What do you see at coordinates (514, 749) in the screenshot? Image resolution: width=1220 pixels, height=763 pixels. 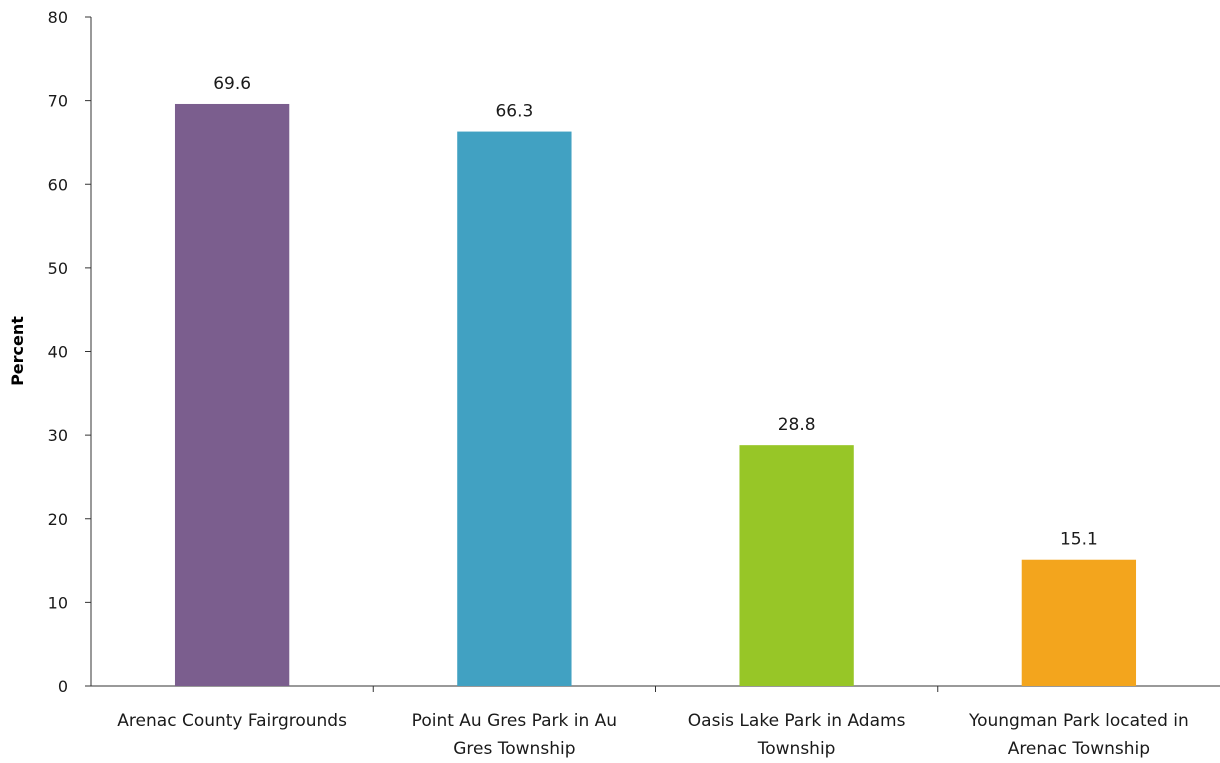 I see `x-category-label: Gres Township` at bounding box center [514, 749].